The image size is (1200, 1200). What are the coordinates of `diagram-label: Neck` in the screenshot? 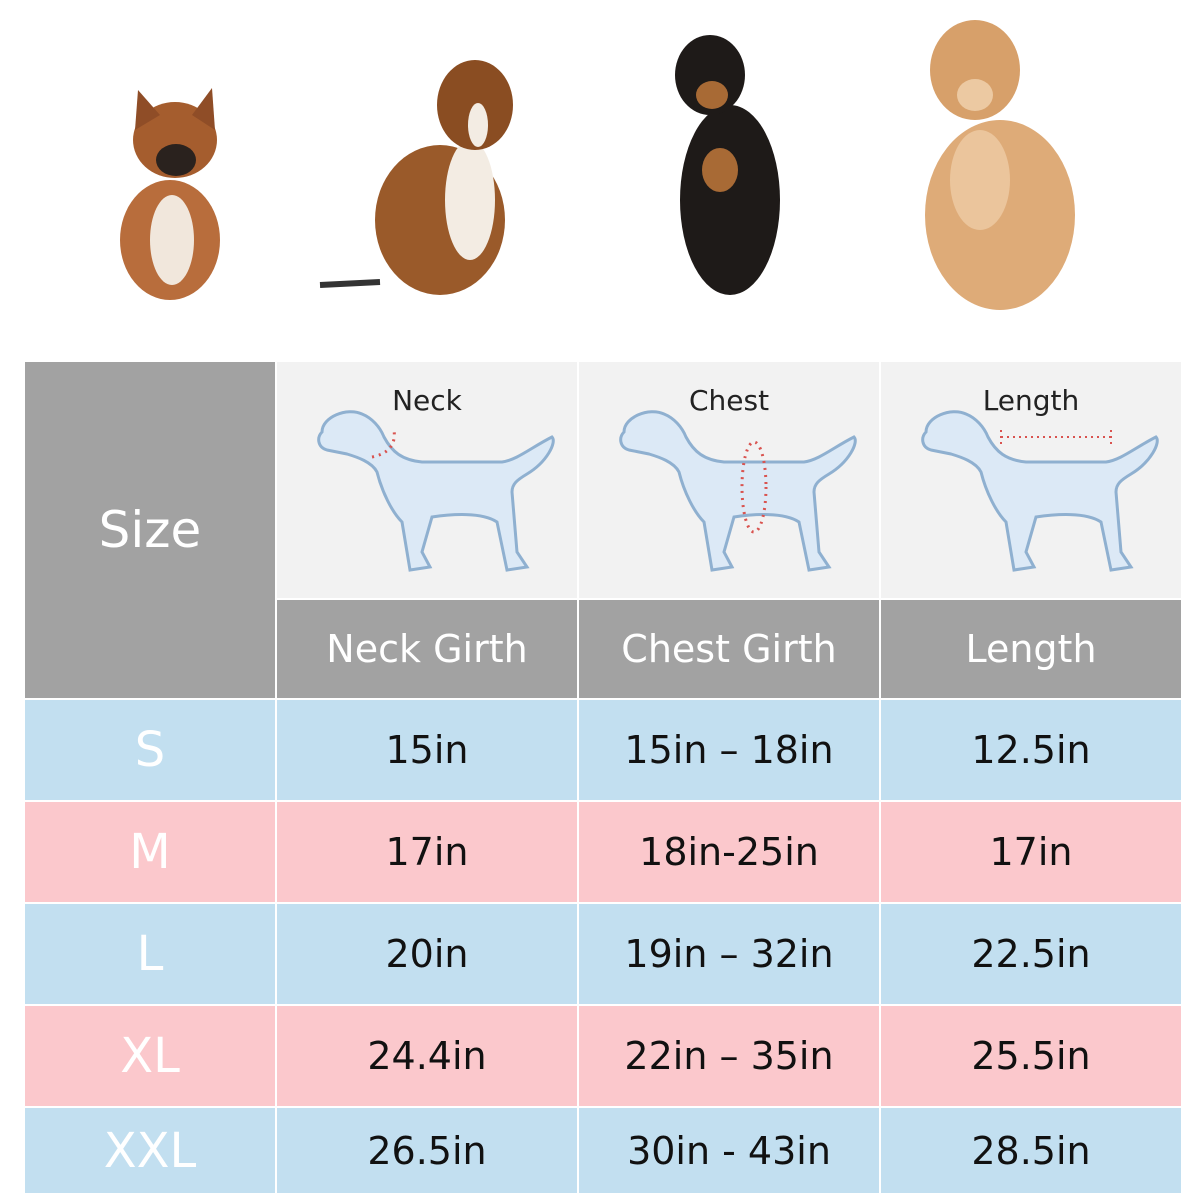 It's located at (427, 400).